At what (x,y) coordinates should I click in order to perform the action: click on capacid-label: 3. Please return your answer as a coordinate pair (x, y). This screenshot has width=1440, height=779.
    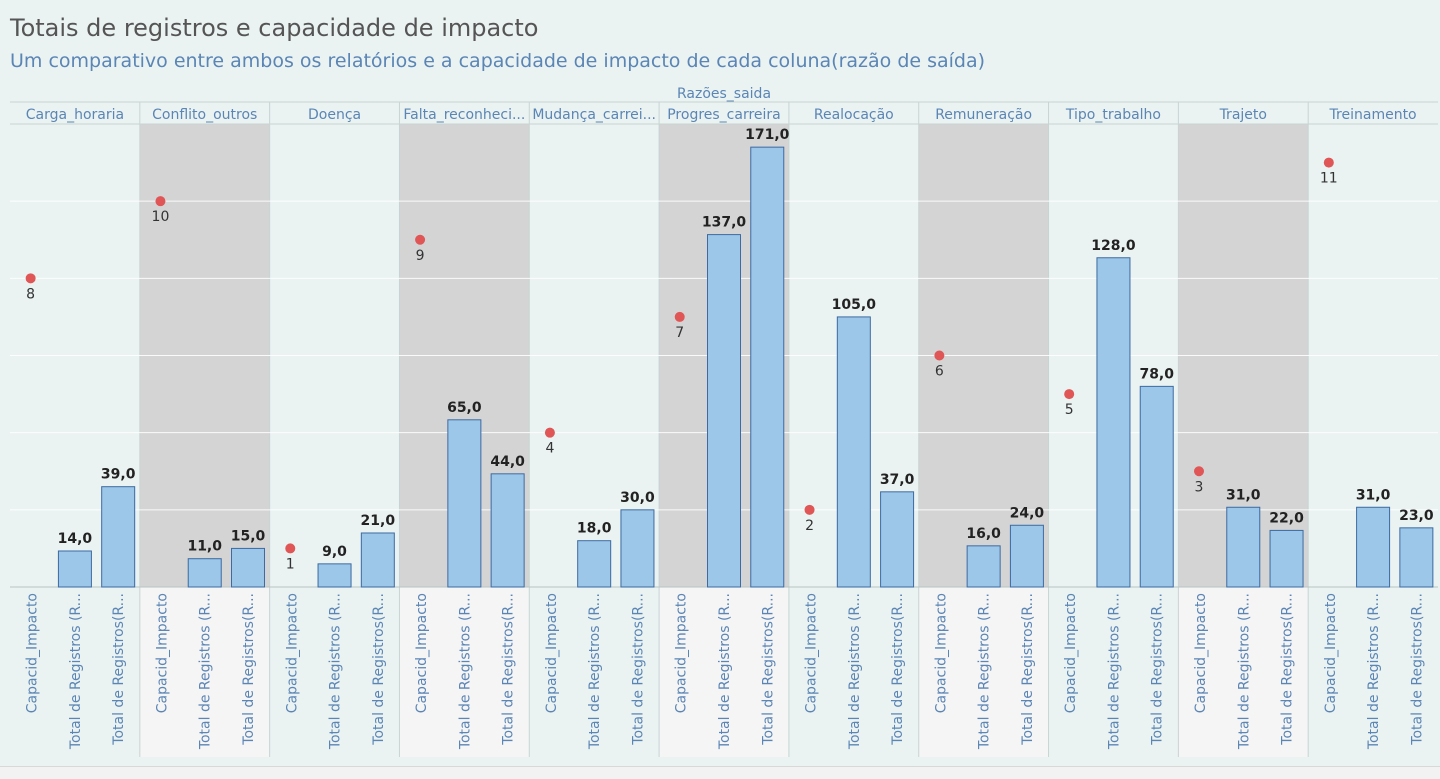
    Looking at the image, I should click on (1199, 487).